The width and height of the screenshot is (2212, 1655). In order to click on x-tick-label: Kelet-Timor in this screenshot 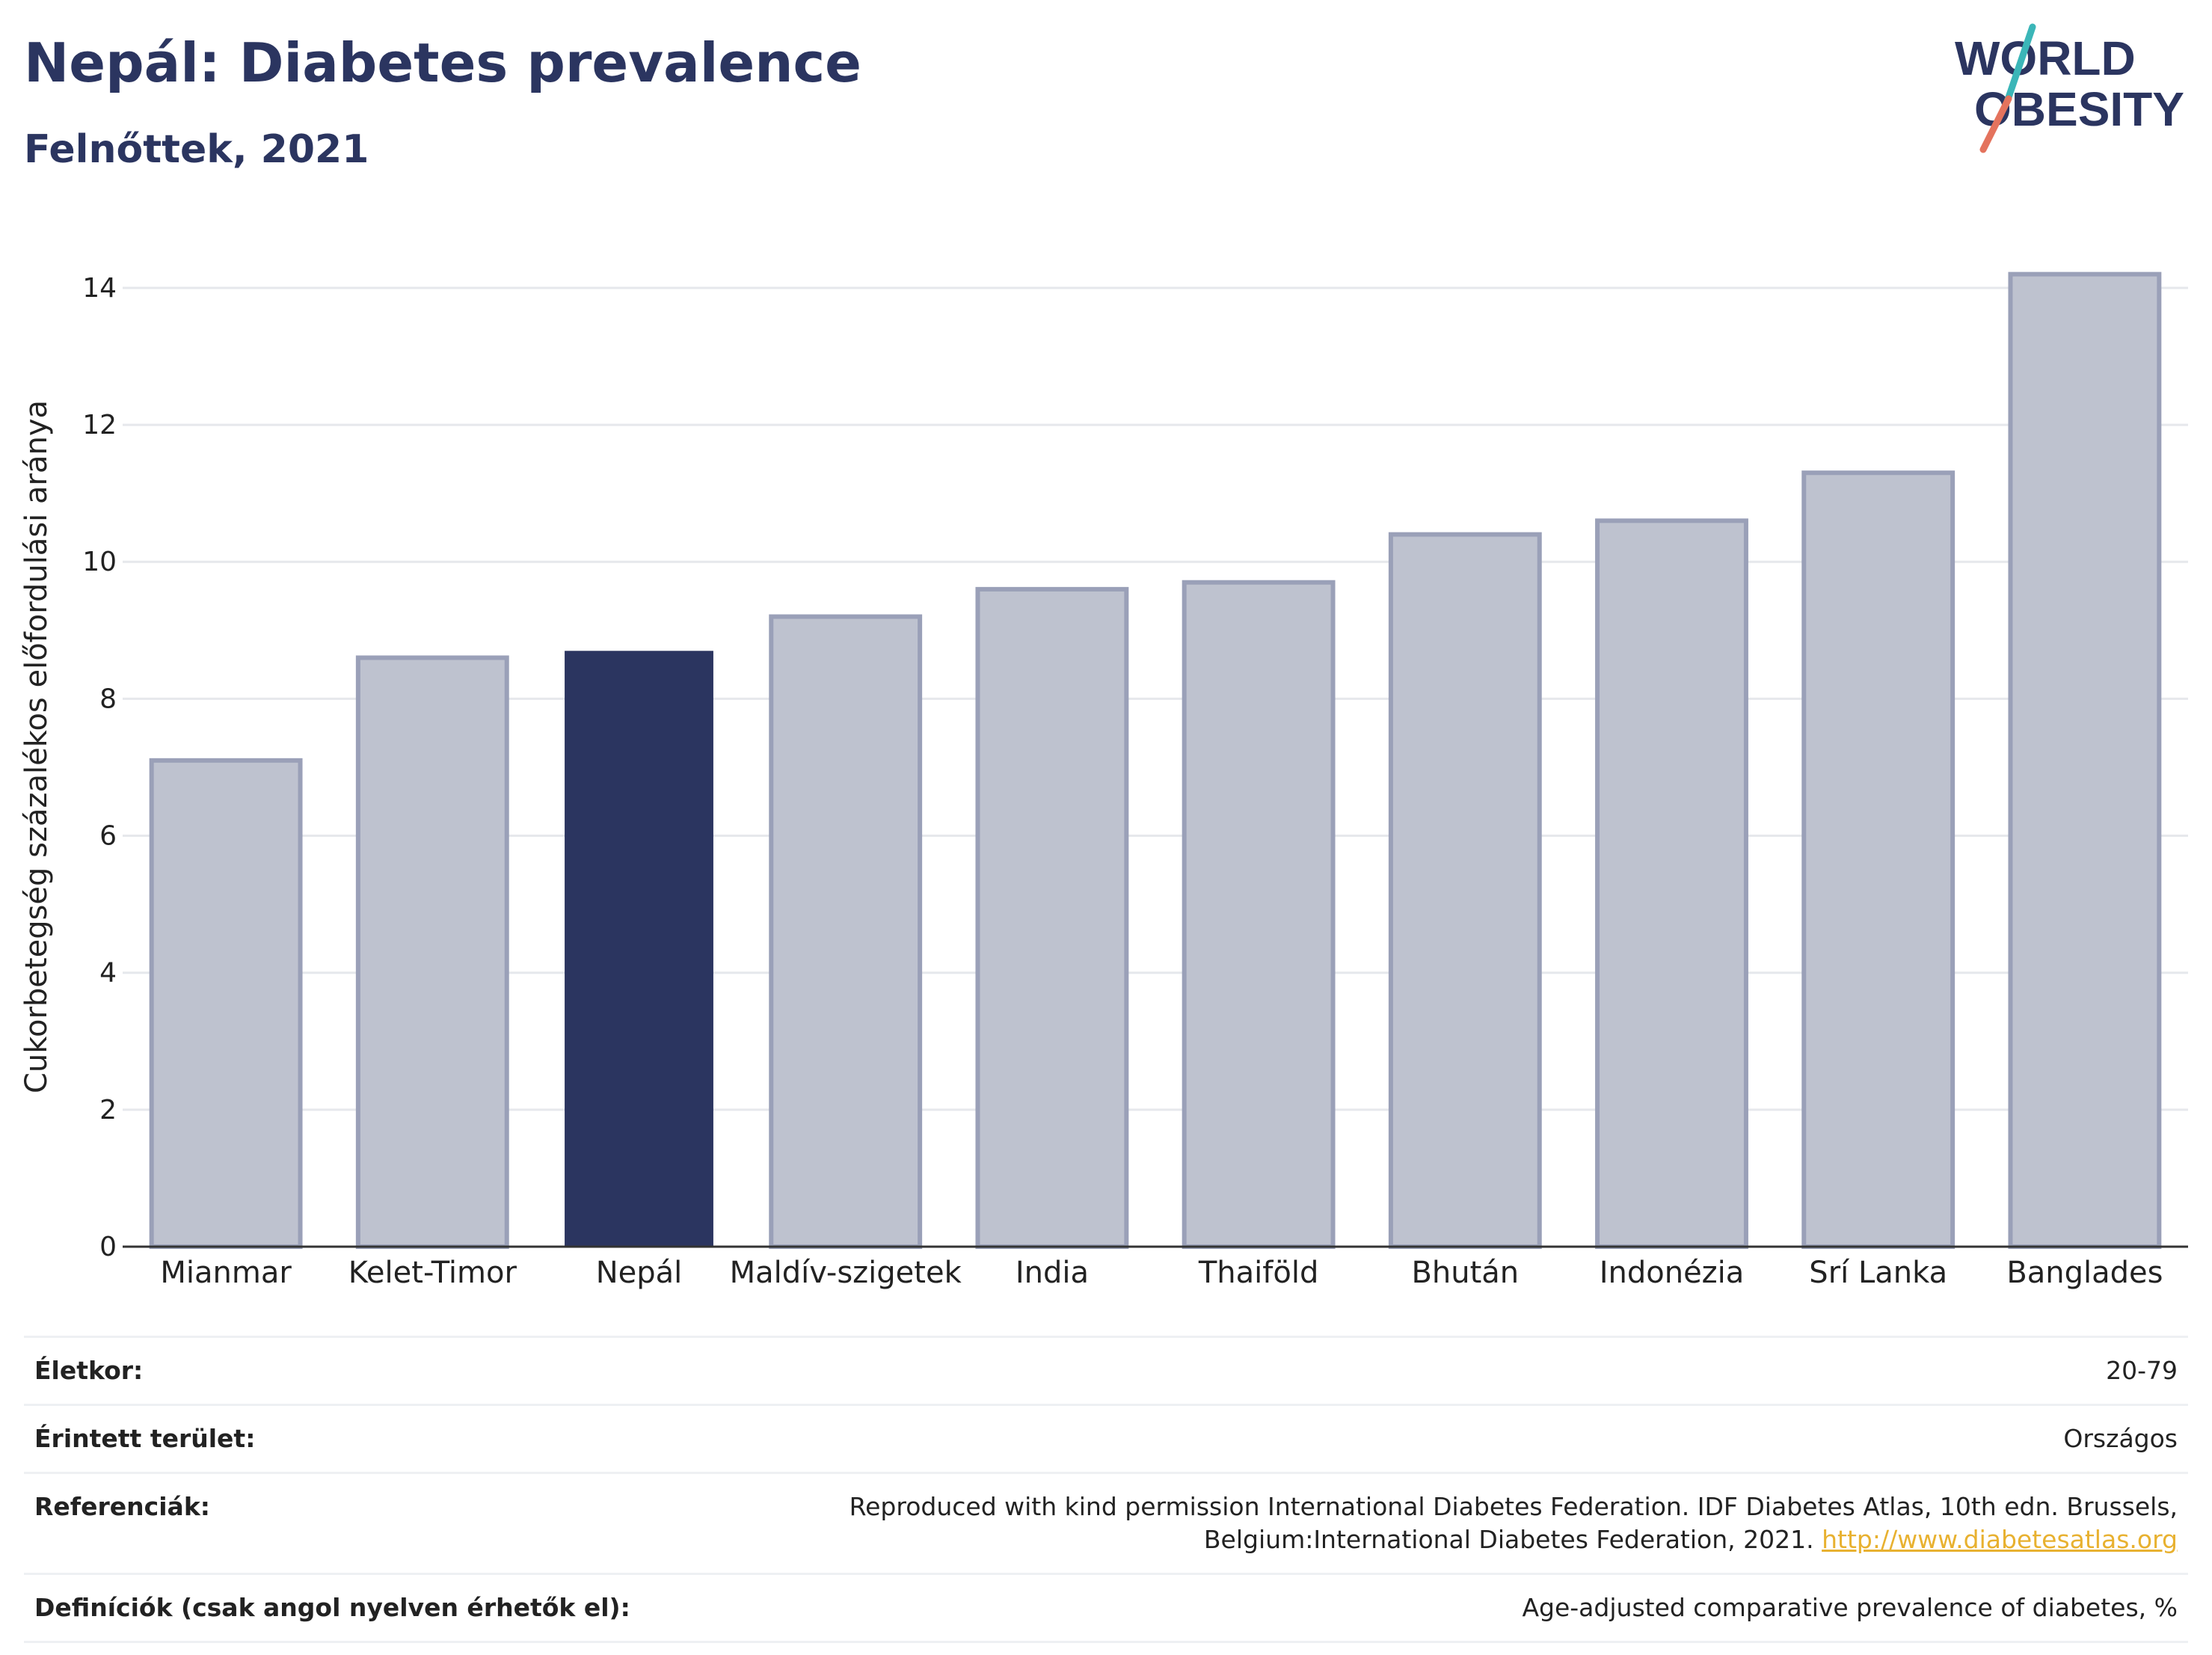, I will do `click(432, 1273)`.